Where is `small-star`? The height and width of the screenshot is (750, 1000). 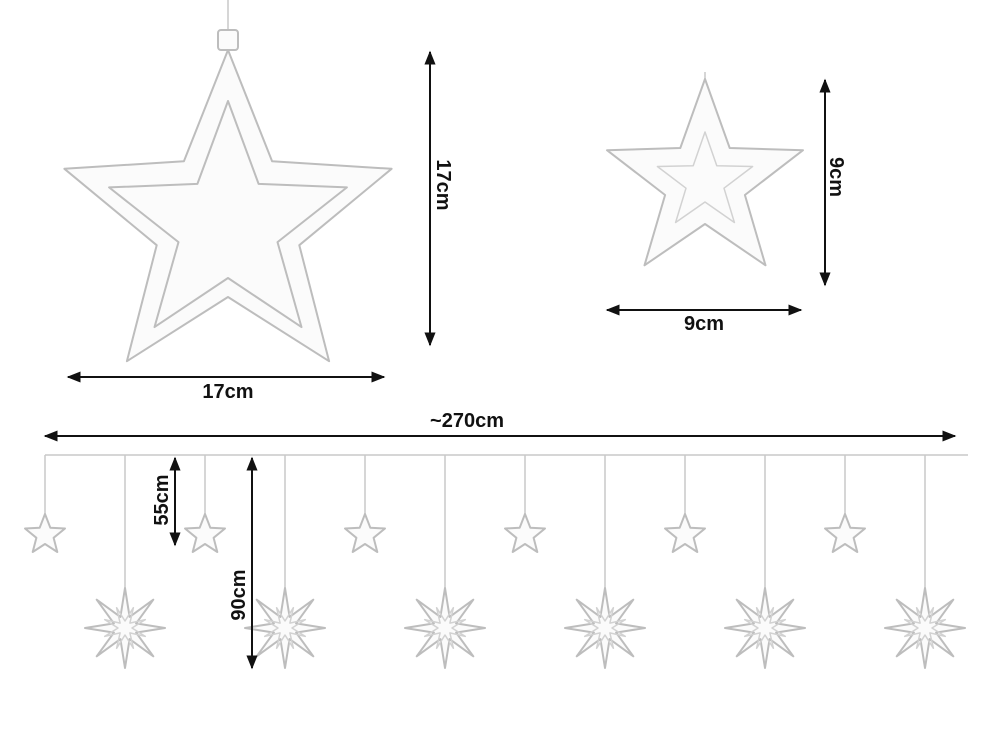 small-star is located at coordinates (705, 172).